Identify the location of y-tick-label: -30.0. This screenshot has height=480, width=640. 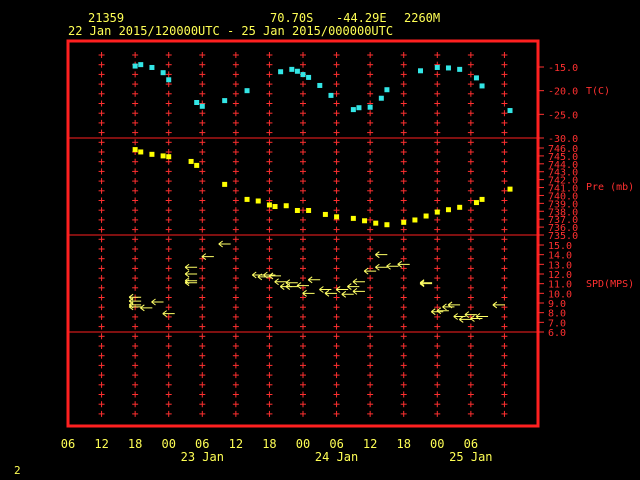
(563, 139).